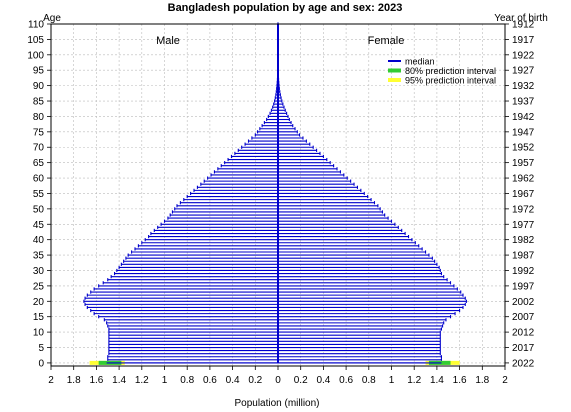 The width and height of the screenshot is (571, 412). I want to click on age-tick-label: 45, so click(39, 225).